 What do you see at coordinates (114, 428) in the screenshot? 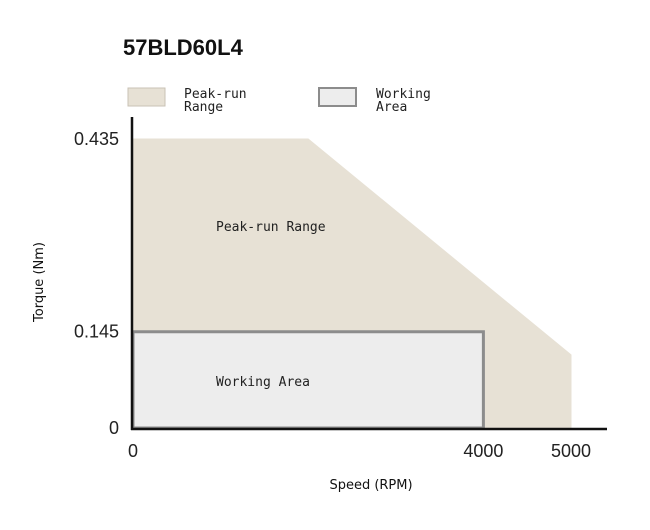
I see `y-tick-label-0: 0` at bounding box center [114, 428].